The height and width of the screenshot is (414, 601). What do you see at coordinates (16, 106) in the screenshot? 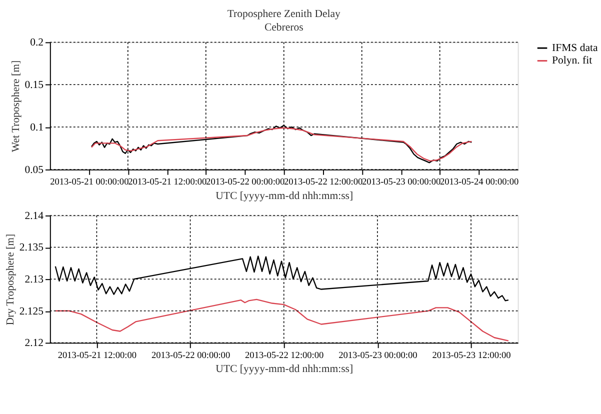
I see `y-axis-title: Wet Troposphere [m]` at bounding box center [16, 106].